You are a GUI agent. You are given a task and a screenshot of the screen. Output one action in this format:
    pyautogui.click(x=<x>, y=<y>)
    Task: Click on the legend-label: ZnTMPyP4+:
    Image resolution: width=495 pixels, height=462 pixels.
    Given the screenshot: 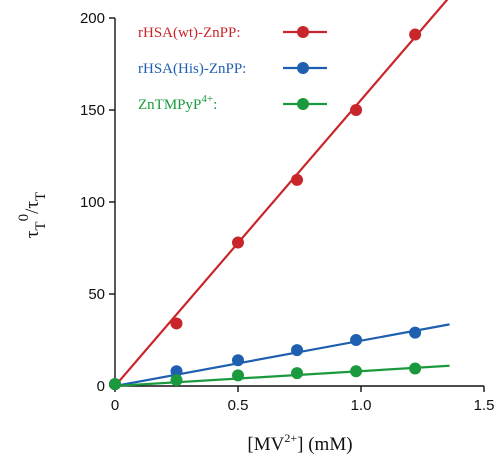 What is the action you would take?
    pyautogui.click(x=177, y=103)
    